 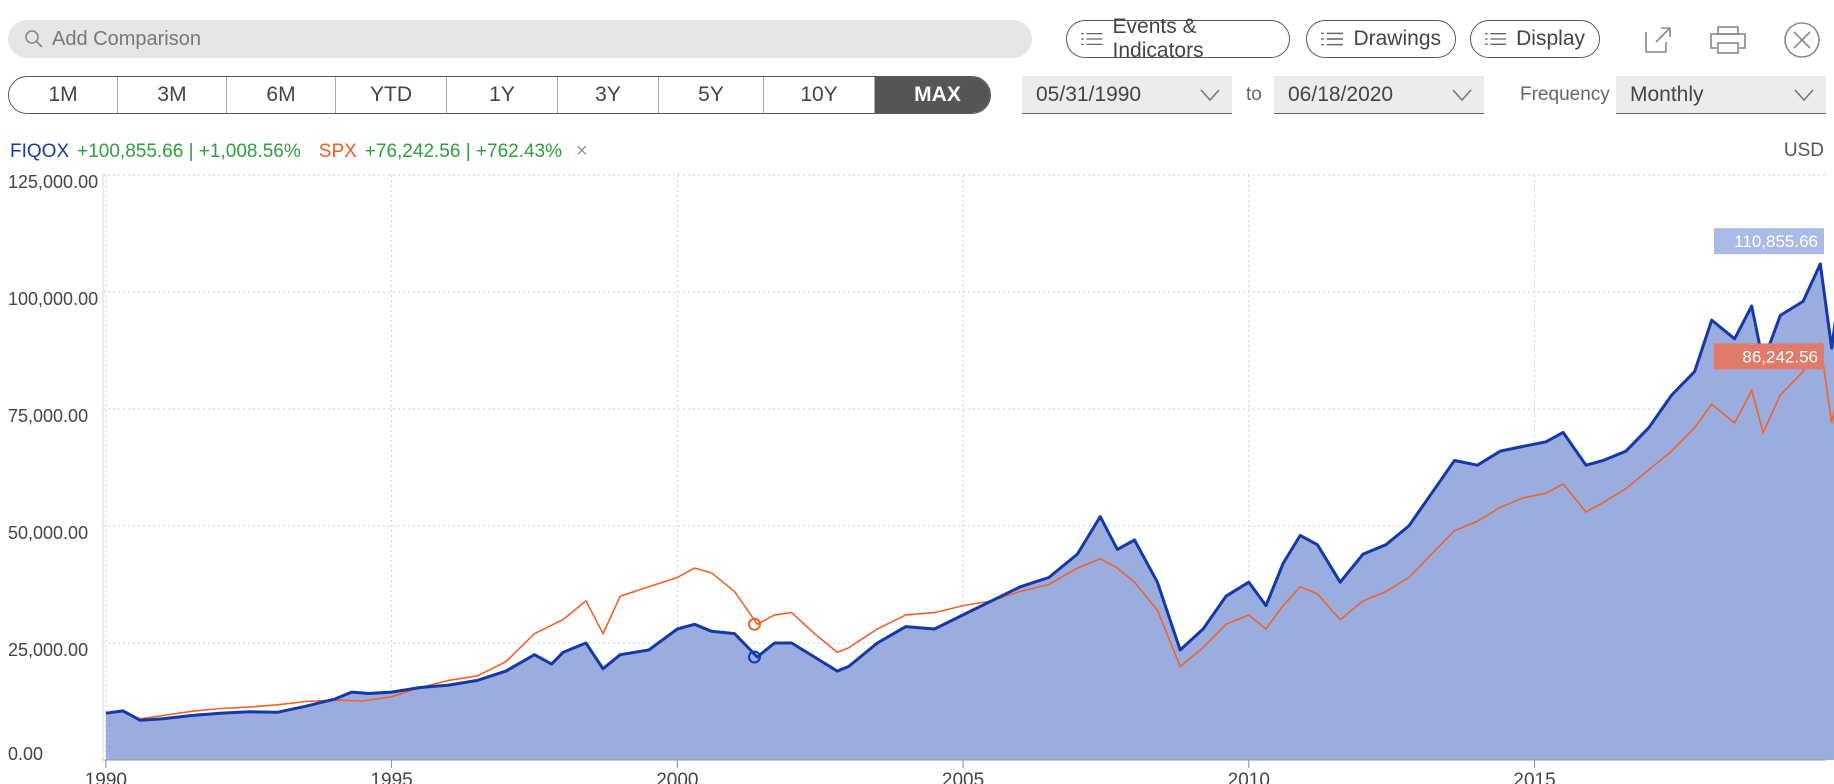 What do you see at coordinates (53, 182) in the screenshot?
I see `y-tick-label: 125,000.00` at bounding box center [53, 182].